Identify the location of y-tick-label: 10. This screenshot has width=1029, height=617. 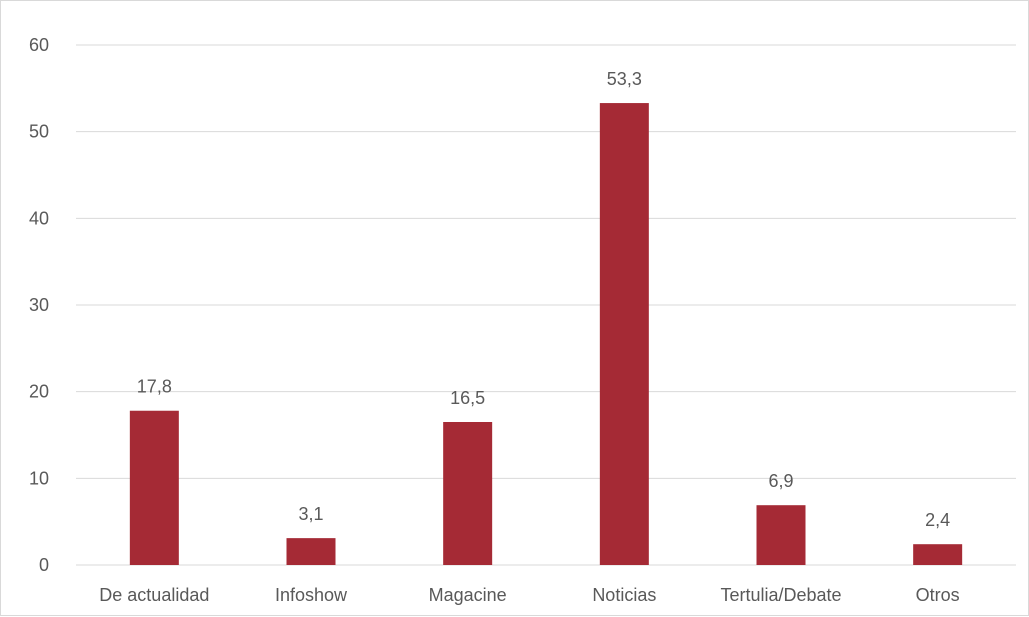
(39, 478).